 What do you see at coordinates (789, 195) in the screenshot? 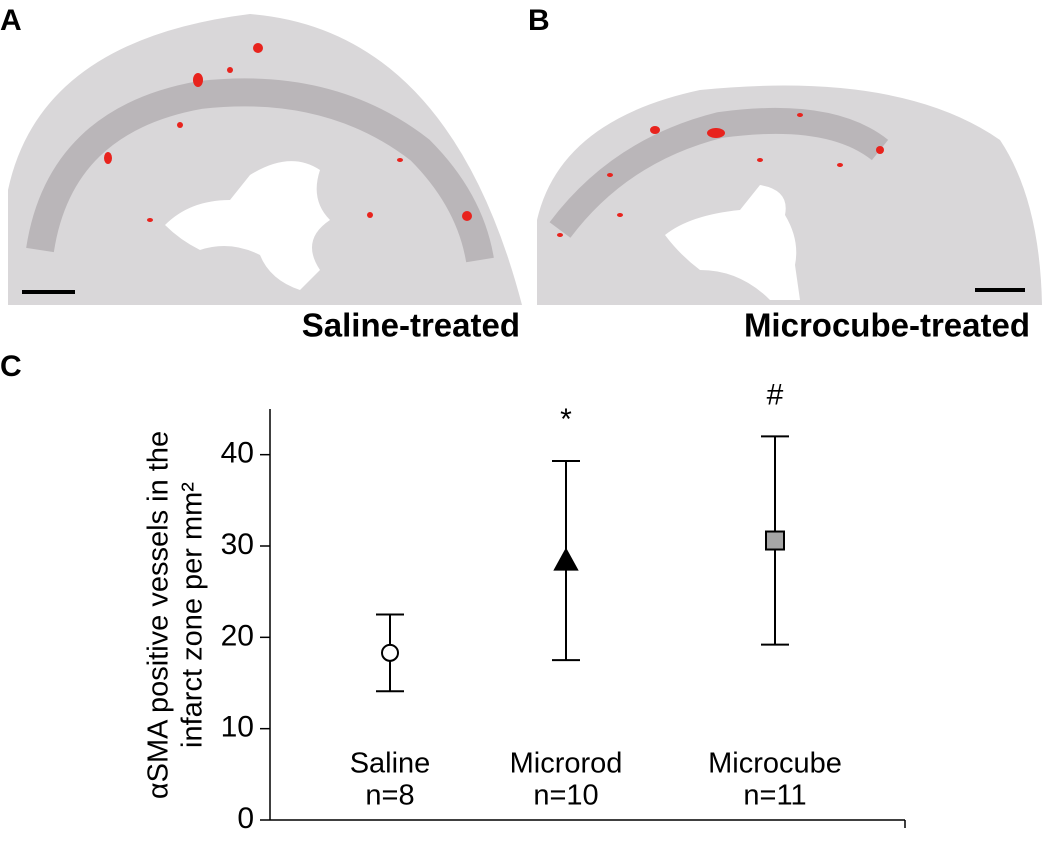
I see `micrograph-b` at bounding box center [789, 195].